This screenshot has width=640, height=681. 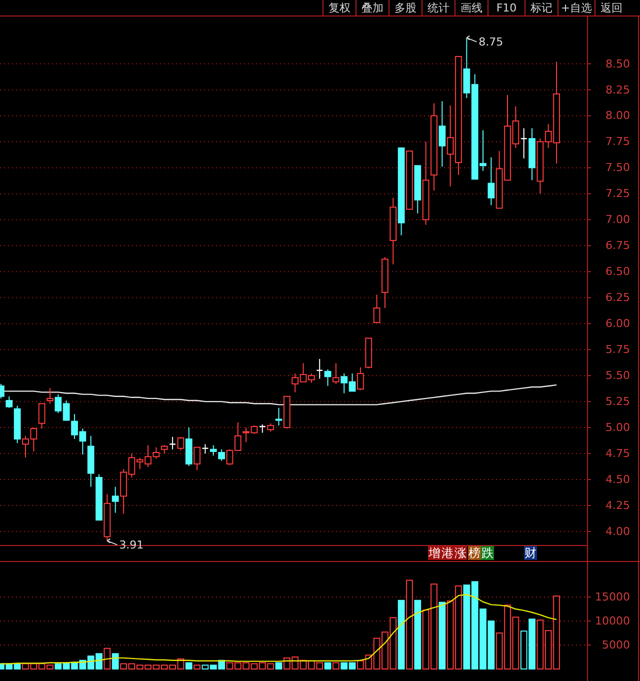 I want to click on text: 跌, so click(x=488, y=553).